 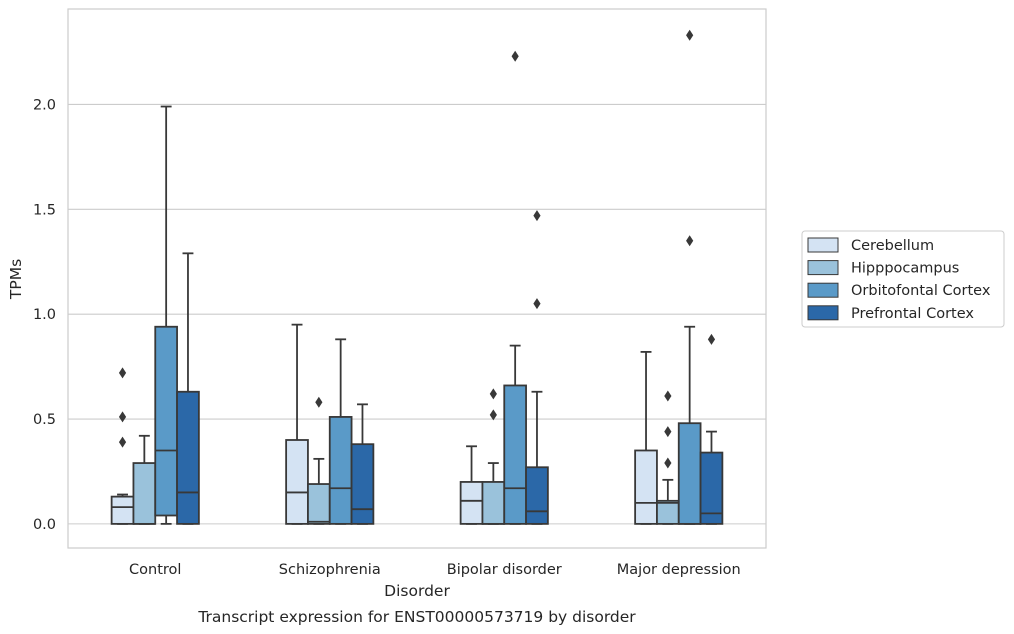 I want to click on legend-label: Orbitofontal Cortex, so click(x=921, y=291).